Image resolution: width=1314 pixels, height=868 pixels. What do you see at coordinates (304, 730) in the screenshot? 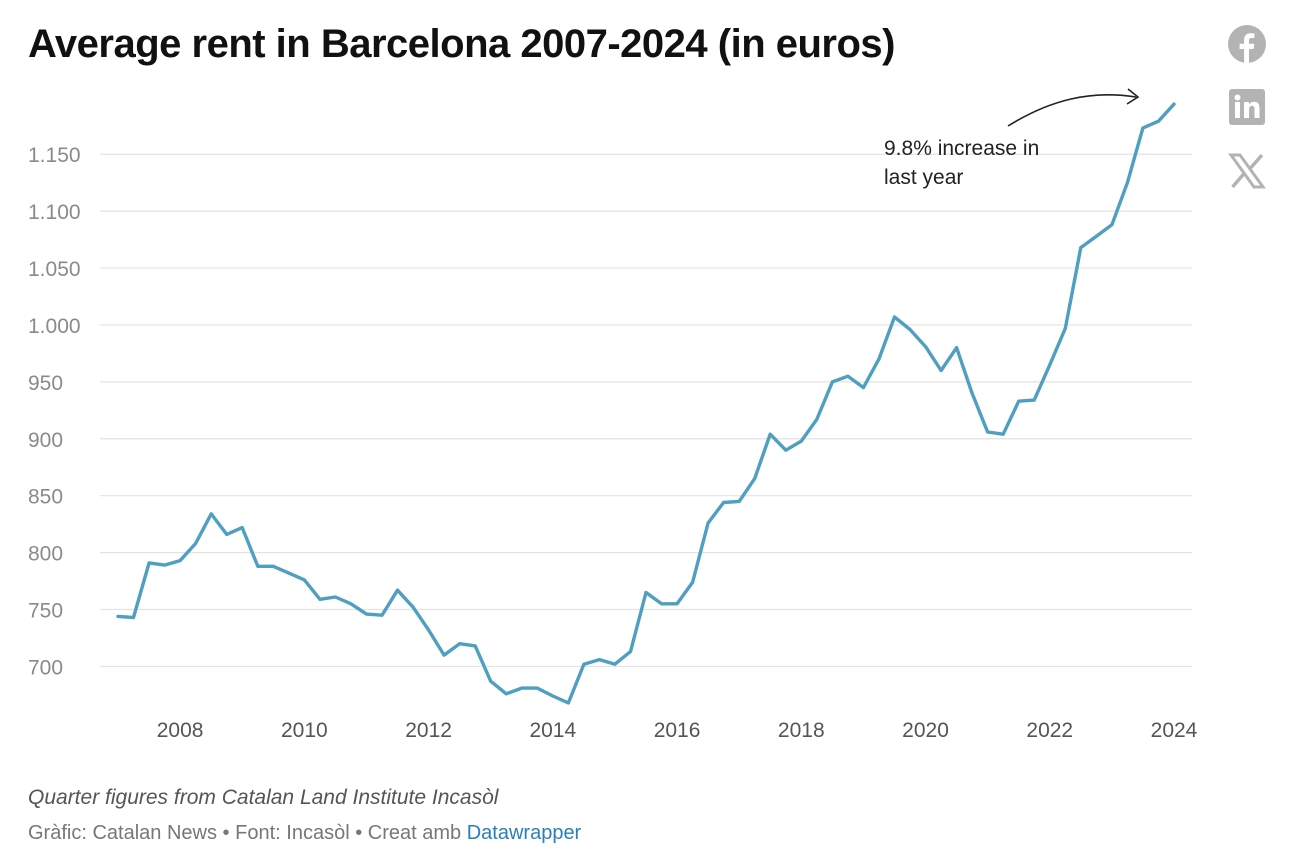
I see `x-tick-label: 2010` at bounding box center [304, 730].